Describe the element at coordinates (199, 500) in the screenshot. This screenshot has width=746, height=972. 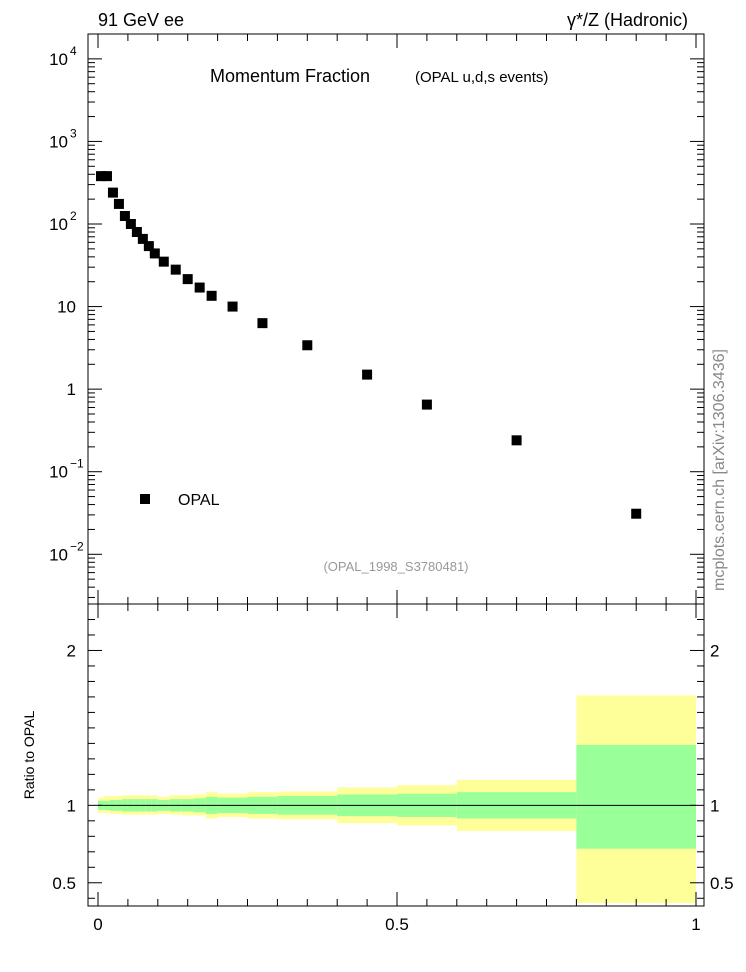
I see `legend-label: OPAL` at that location.